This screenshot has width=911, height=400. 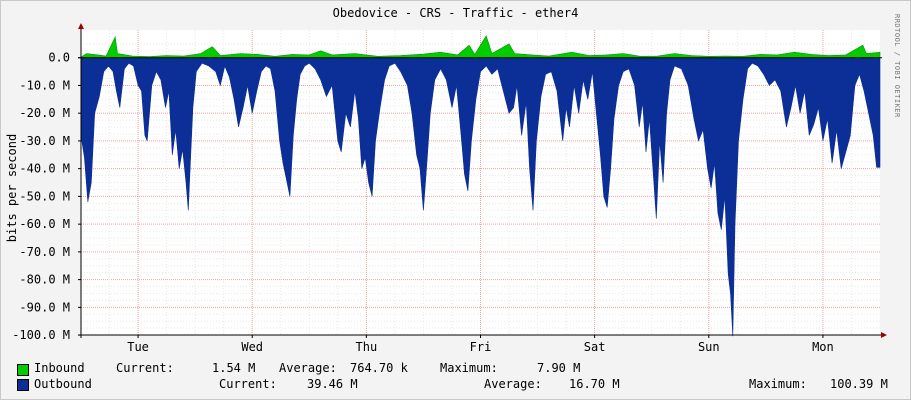 I want to click on inbound-current-label: Current:, so click(x=145, y=368).